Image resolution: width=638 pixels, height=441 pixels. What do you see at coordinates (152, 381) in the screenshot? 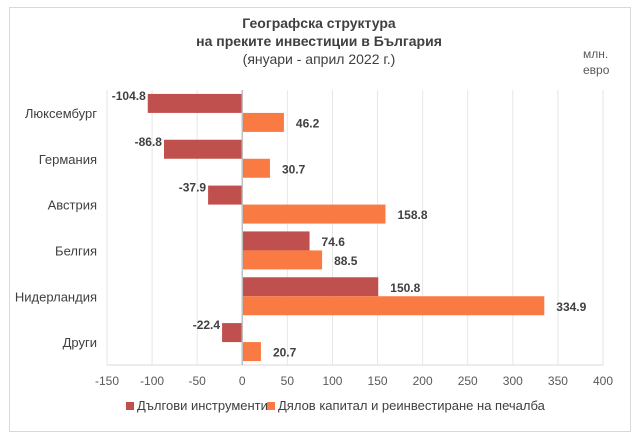
I see `x-tick-label: -100` at bounding box center [152, 381].